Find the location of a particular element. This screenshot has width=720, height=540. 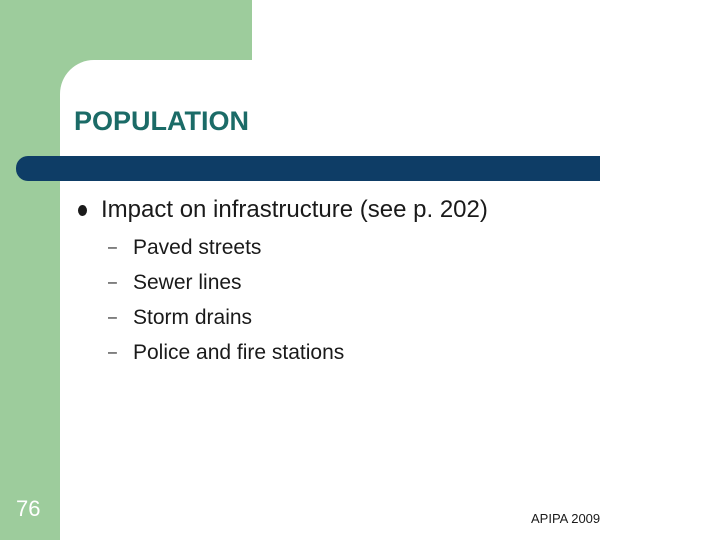

slide-number: 76 is located at coordinates (28, 508).